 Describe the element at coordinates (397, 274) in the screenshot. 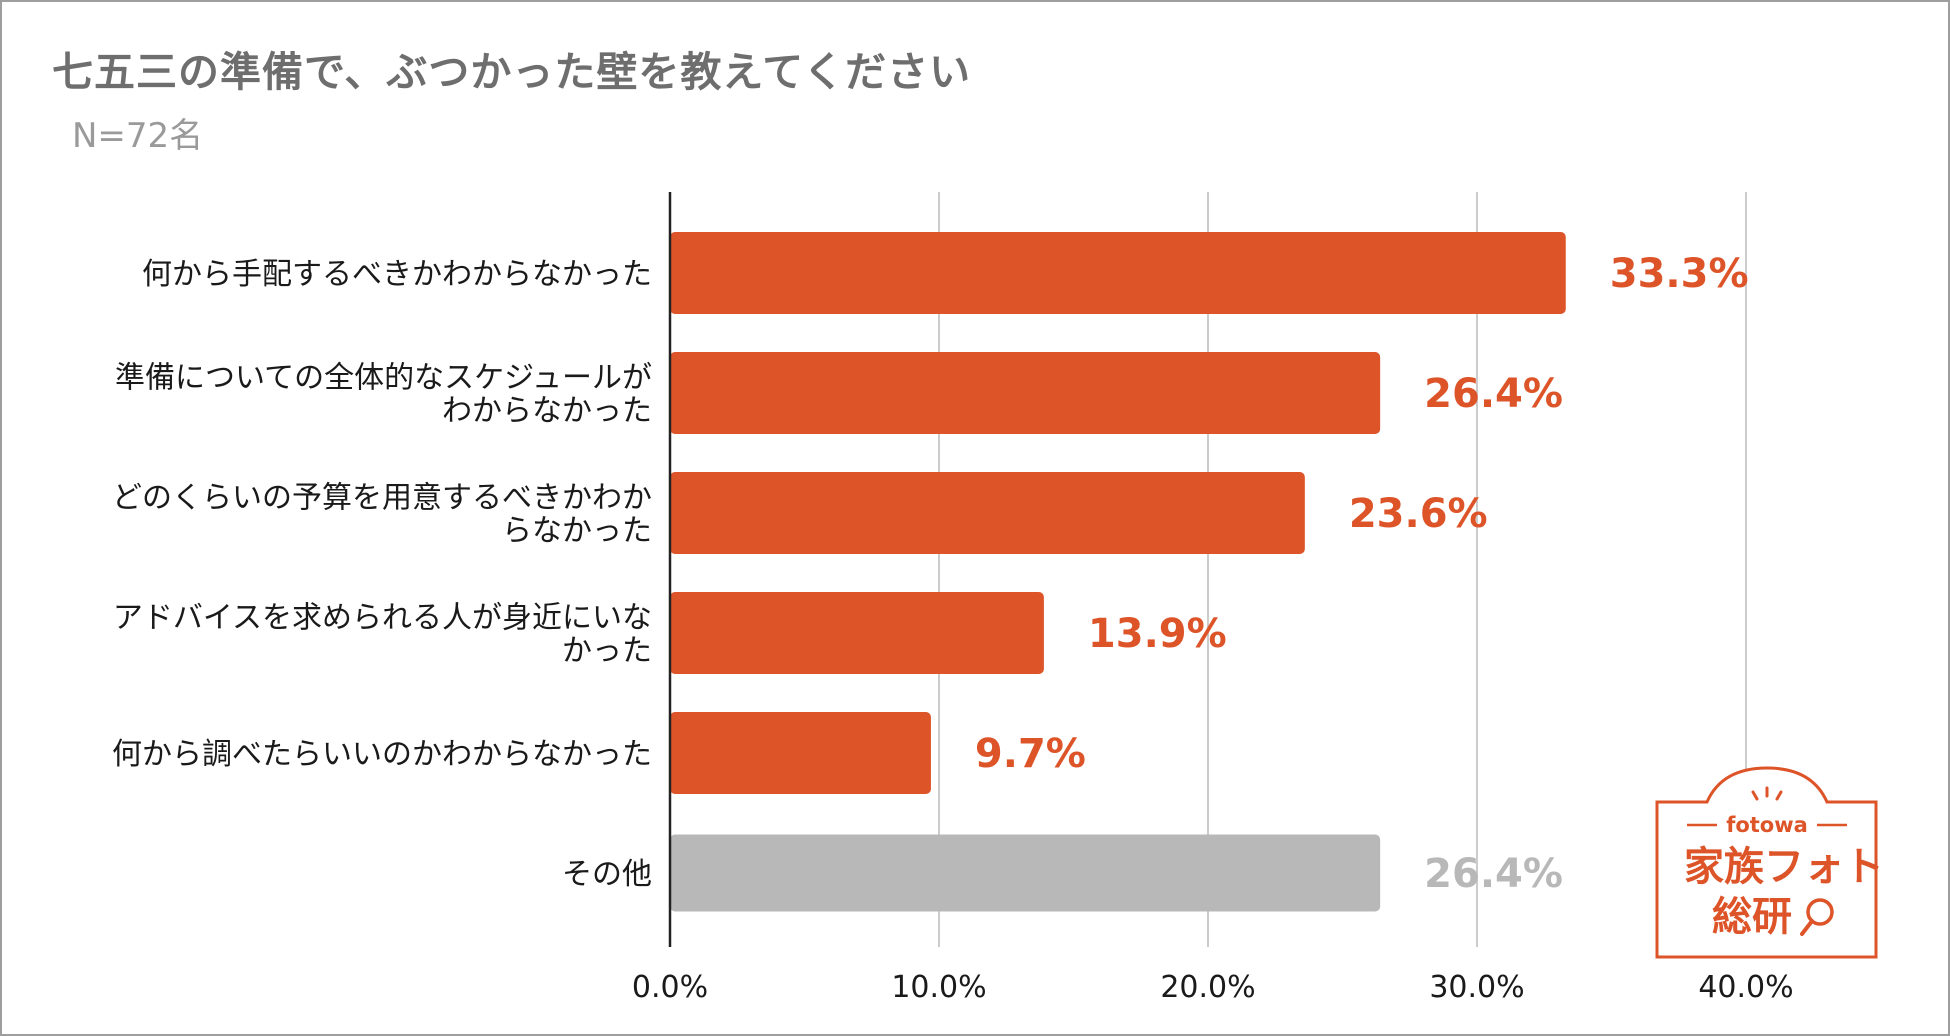

I see `category-label: 何から手配するべきかわからなかった` at that location.